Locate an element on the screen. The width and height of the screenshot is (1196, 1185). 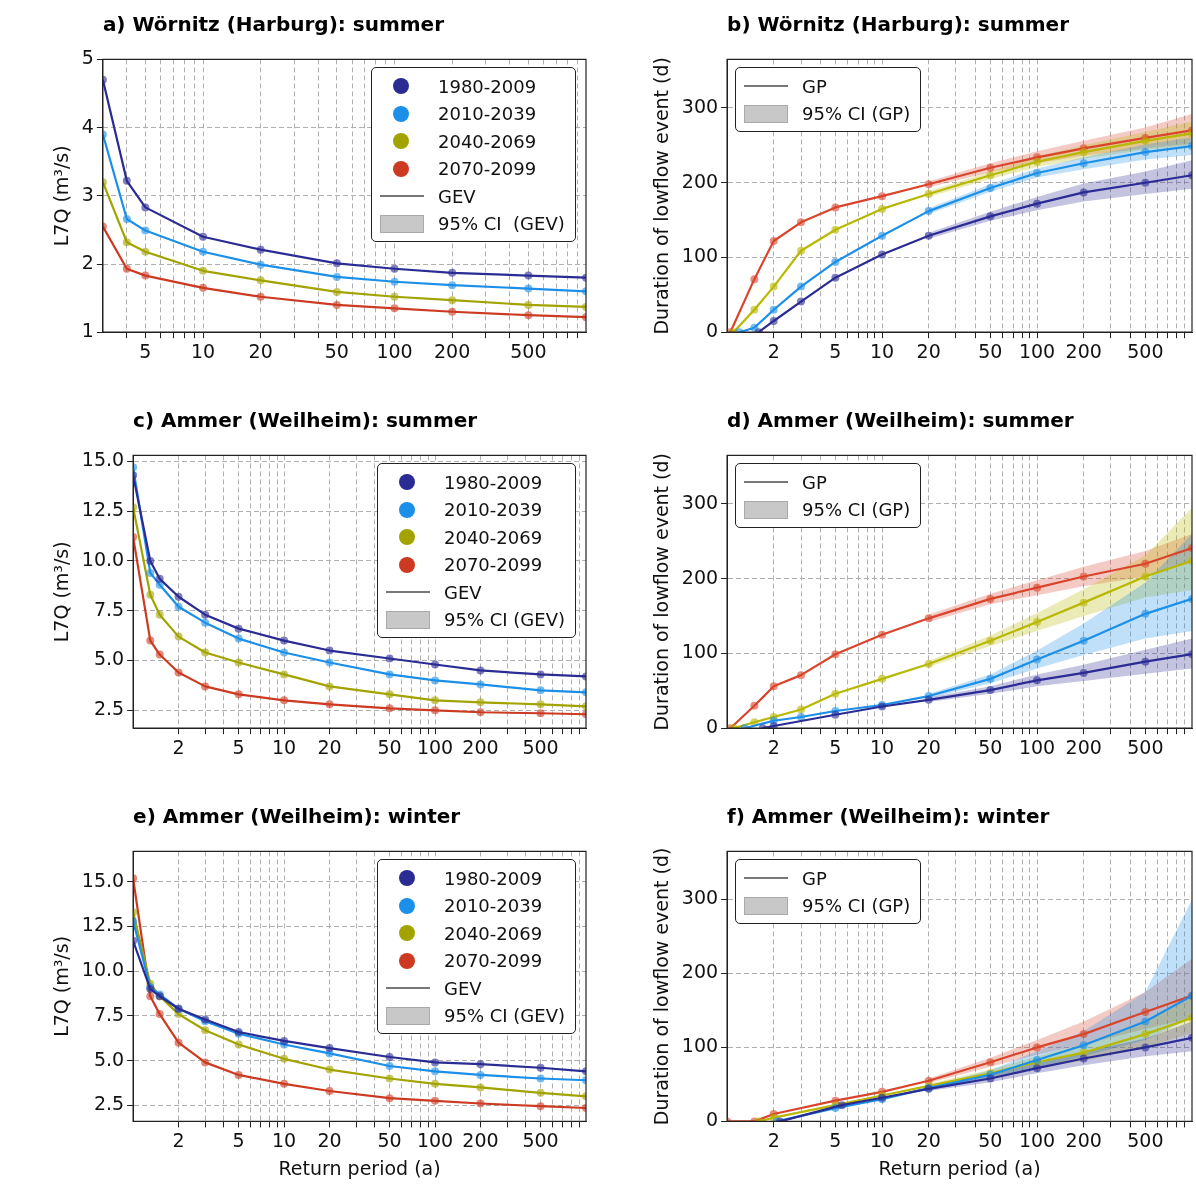
y-tick-label: 5 is located at coordinates (87, 57).